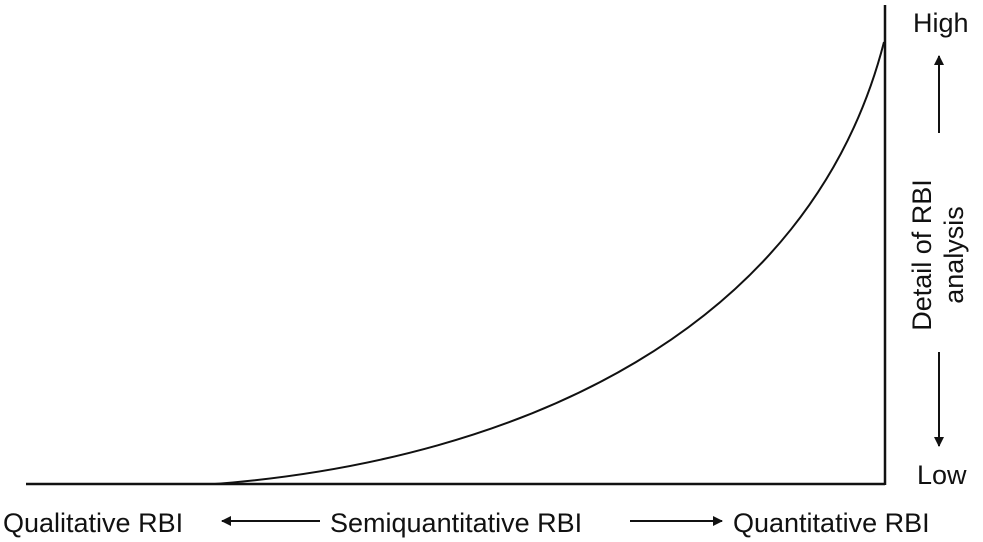 The width and height of the screenshot is (983, 542). Describe the element at coordinates (922, 255) in the screenshot. I see `y-axis-title-line1: Detail of RBI` at that location.